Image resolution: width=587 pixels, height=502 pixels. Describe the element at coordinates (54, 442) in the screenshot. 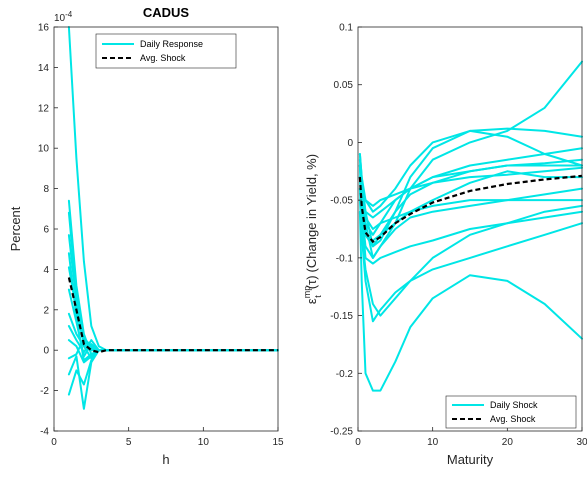

I see `left-x-tick-label: 0` at that location.